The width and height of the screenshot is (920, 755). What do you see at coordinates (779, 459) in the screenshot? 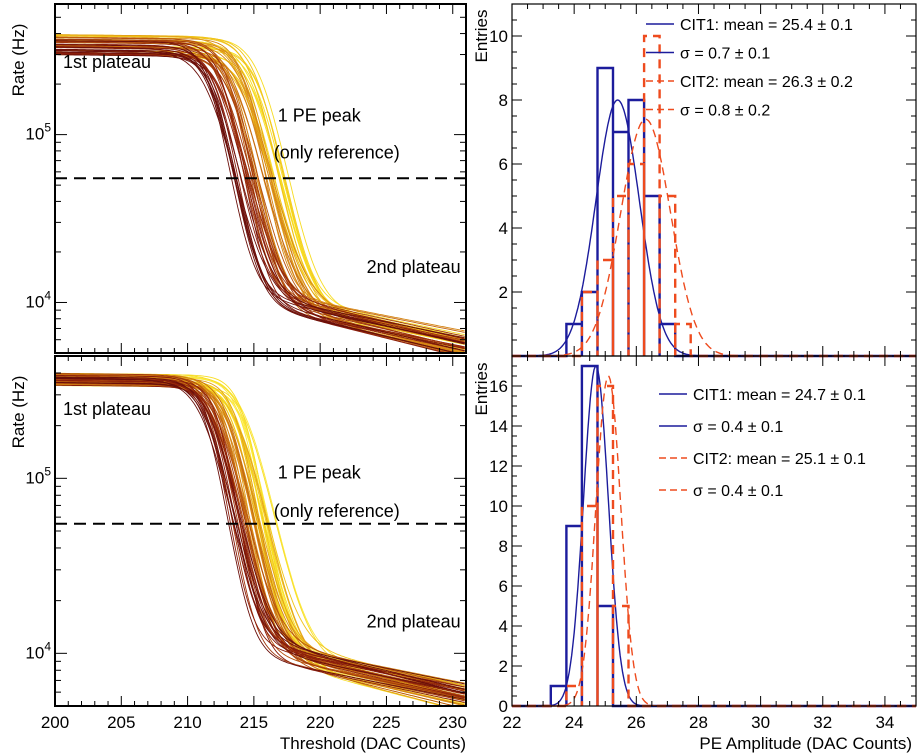
I see `legend-entry: CIT2: mean = 25.1 ± 0.1` at bounding box center [779, 459].